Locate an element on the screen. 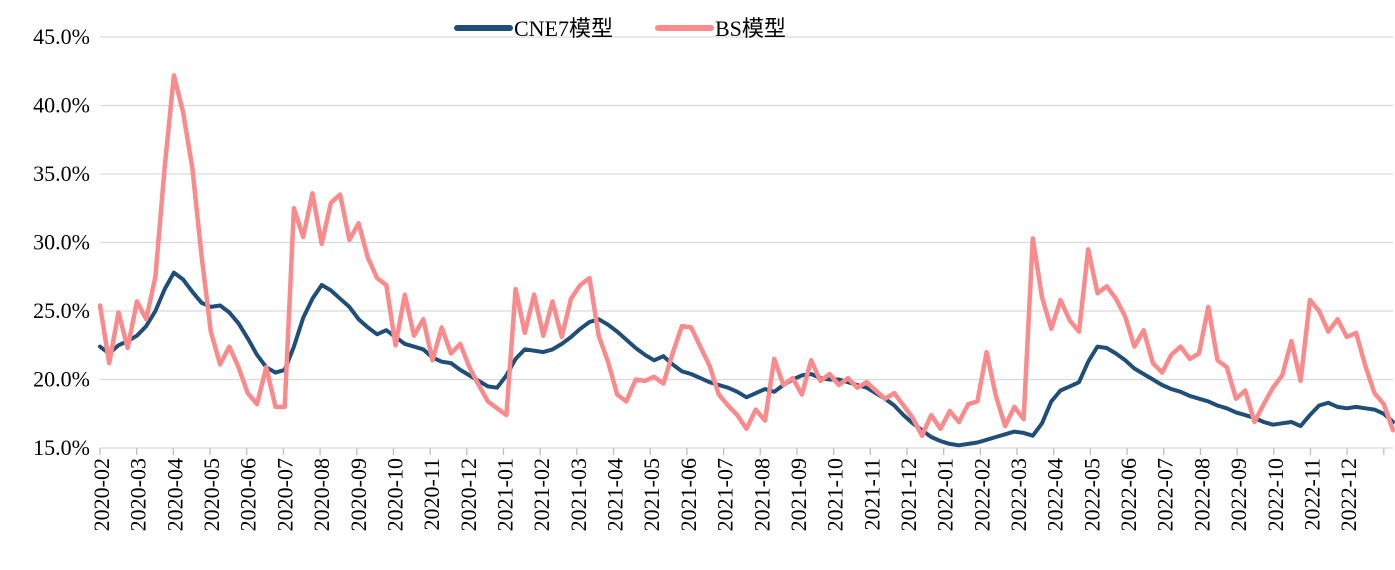  y-tick-label: 15.0% is located at coordinates (61, 447).